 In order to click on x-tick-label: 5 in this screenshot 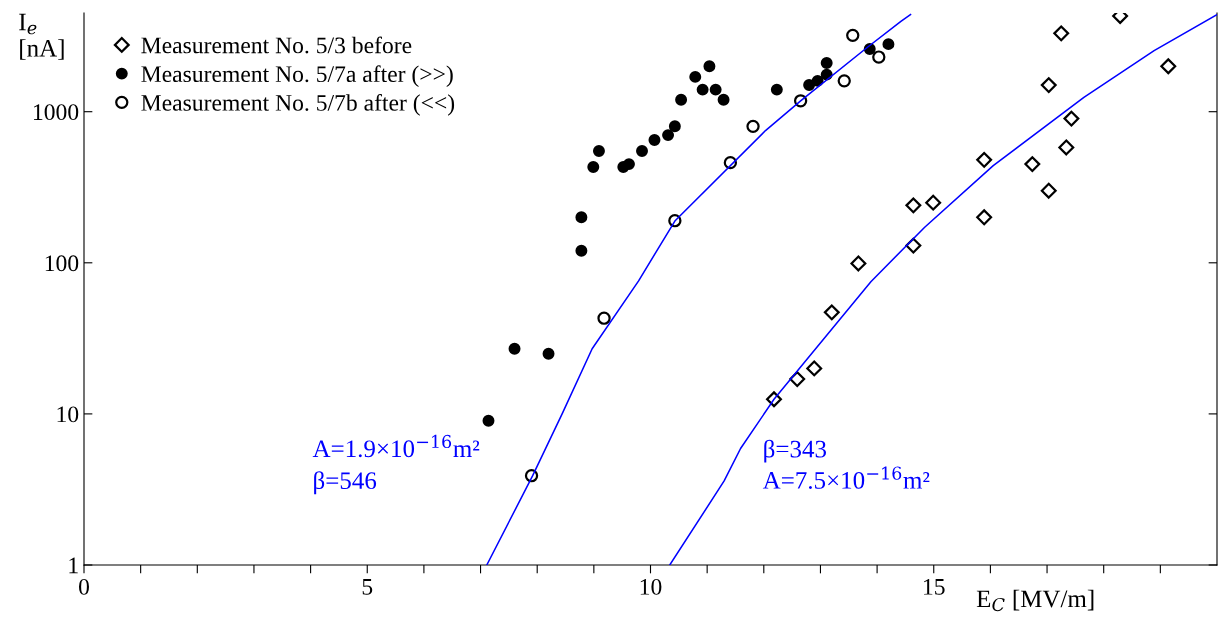, I will do `click(367, 587)`.